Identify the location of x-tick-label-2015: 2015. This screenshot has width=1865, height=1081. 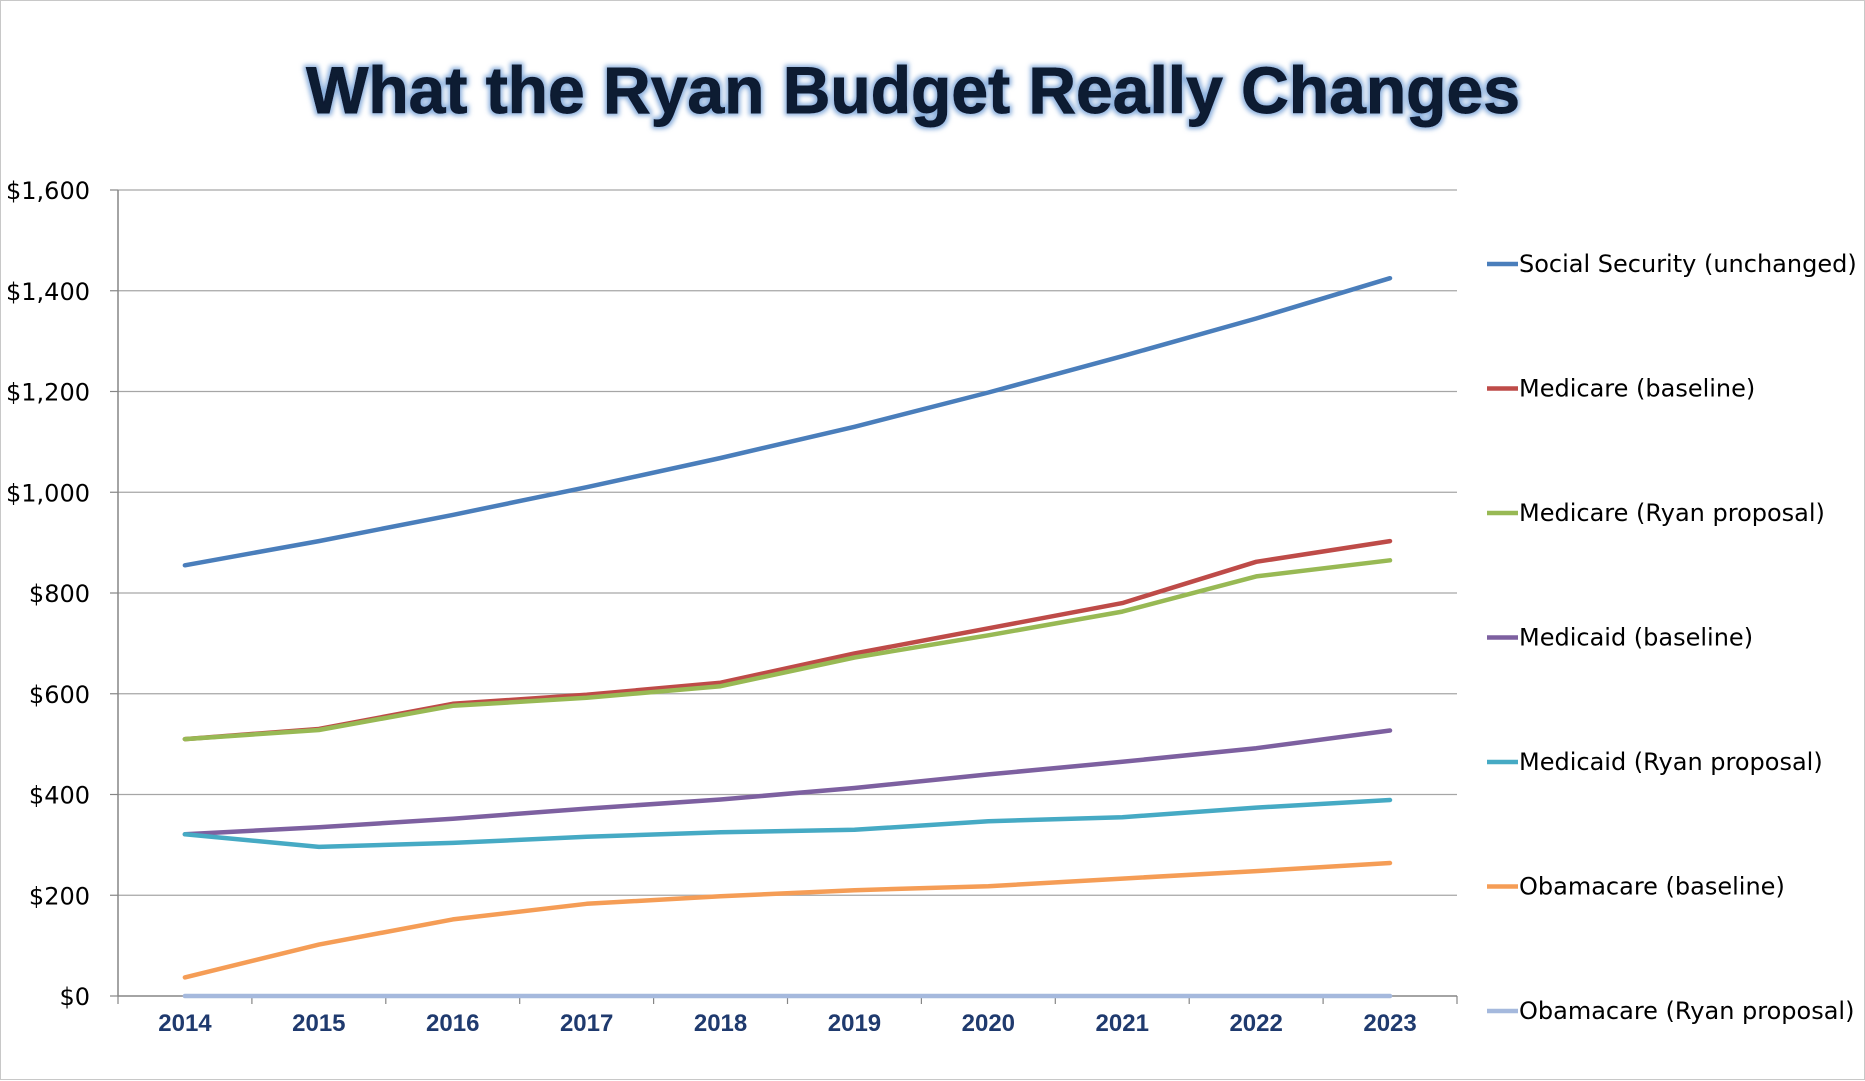
(318, 1023).